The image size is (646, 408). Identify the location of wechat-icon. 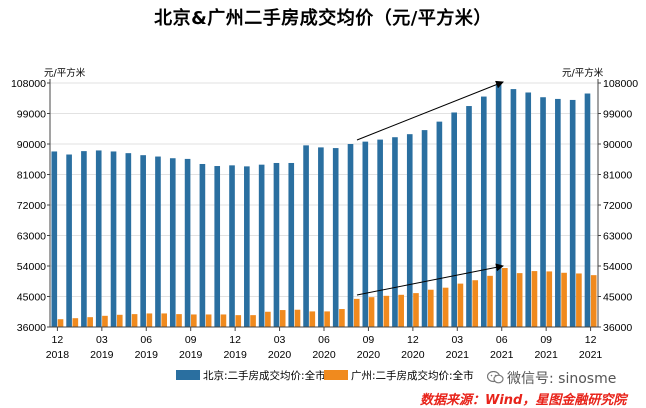
(495, 377).